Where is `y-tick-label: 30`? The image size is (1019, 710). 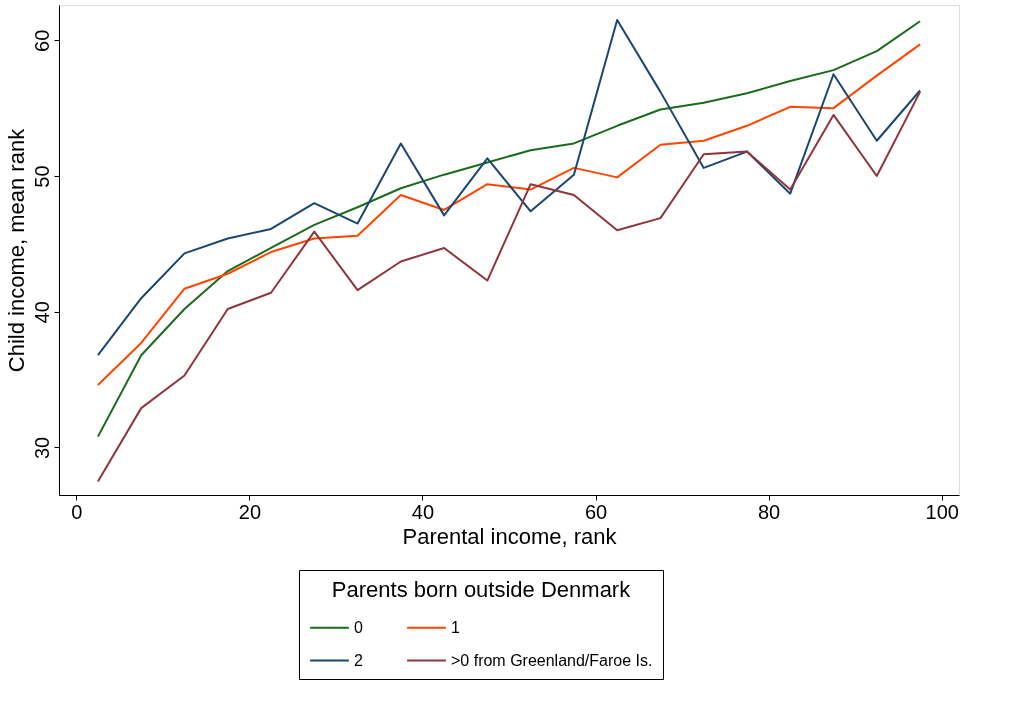
y-tick-label: 30 is located at coordinates (41, 448).